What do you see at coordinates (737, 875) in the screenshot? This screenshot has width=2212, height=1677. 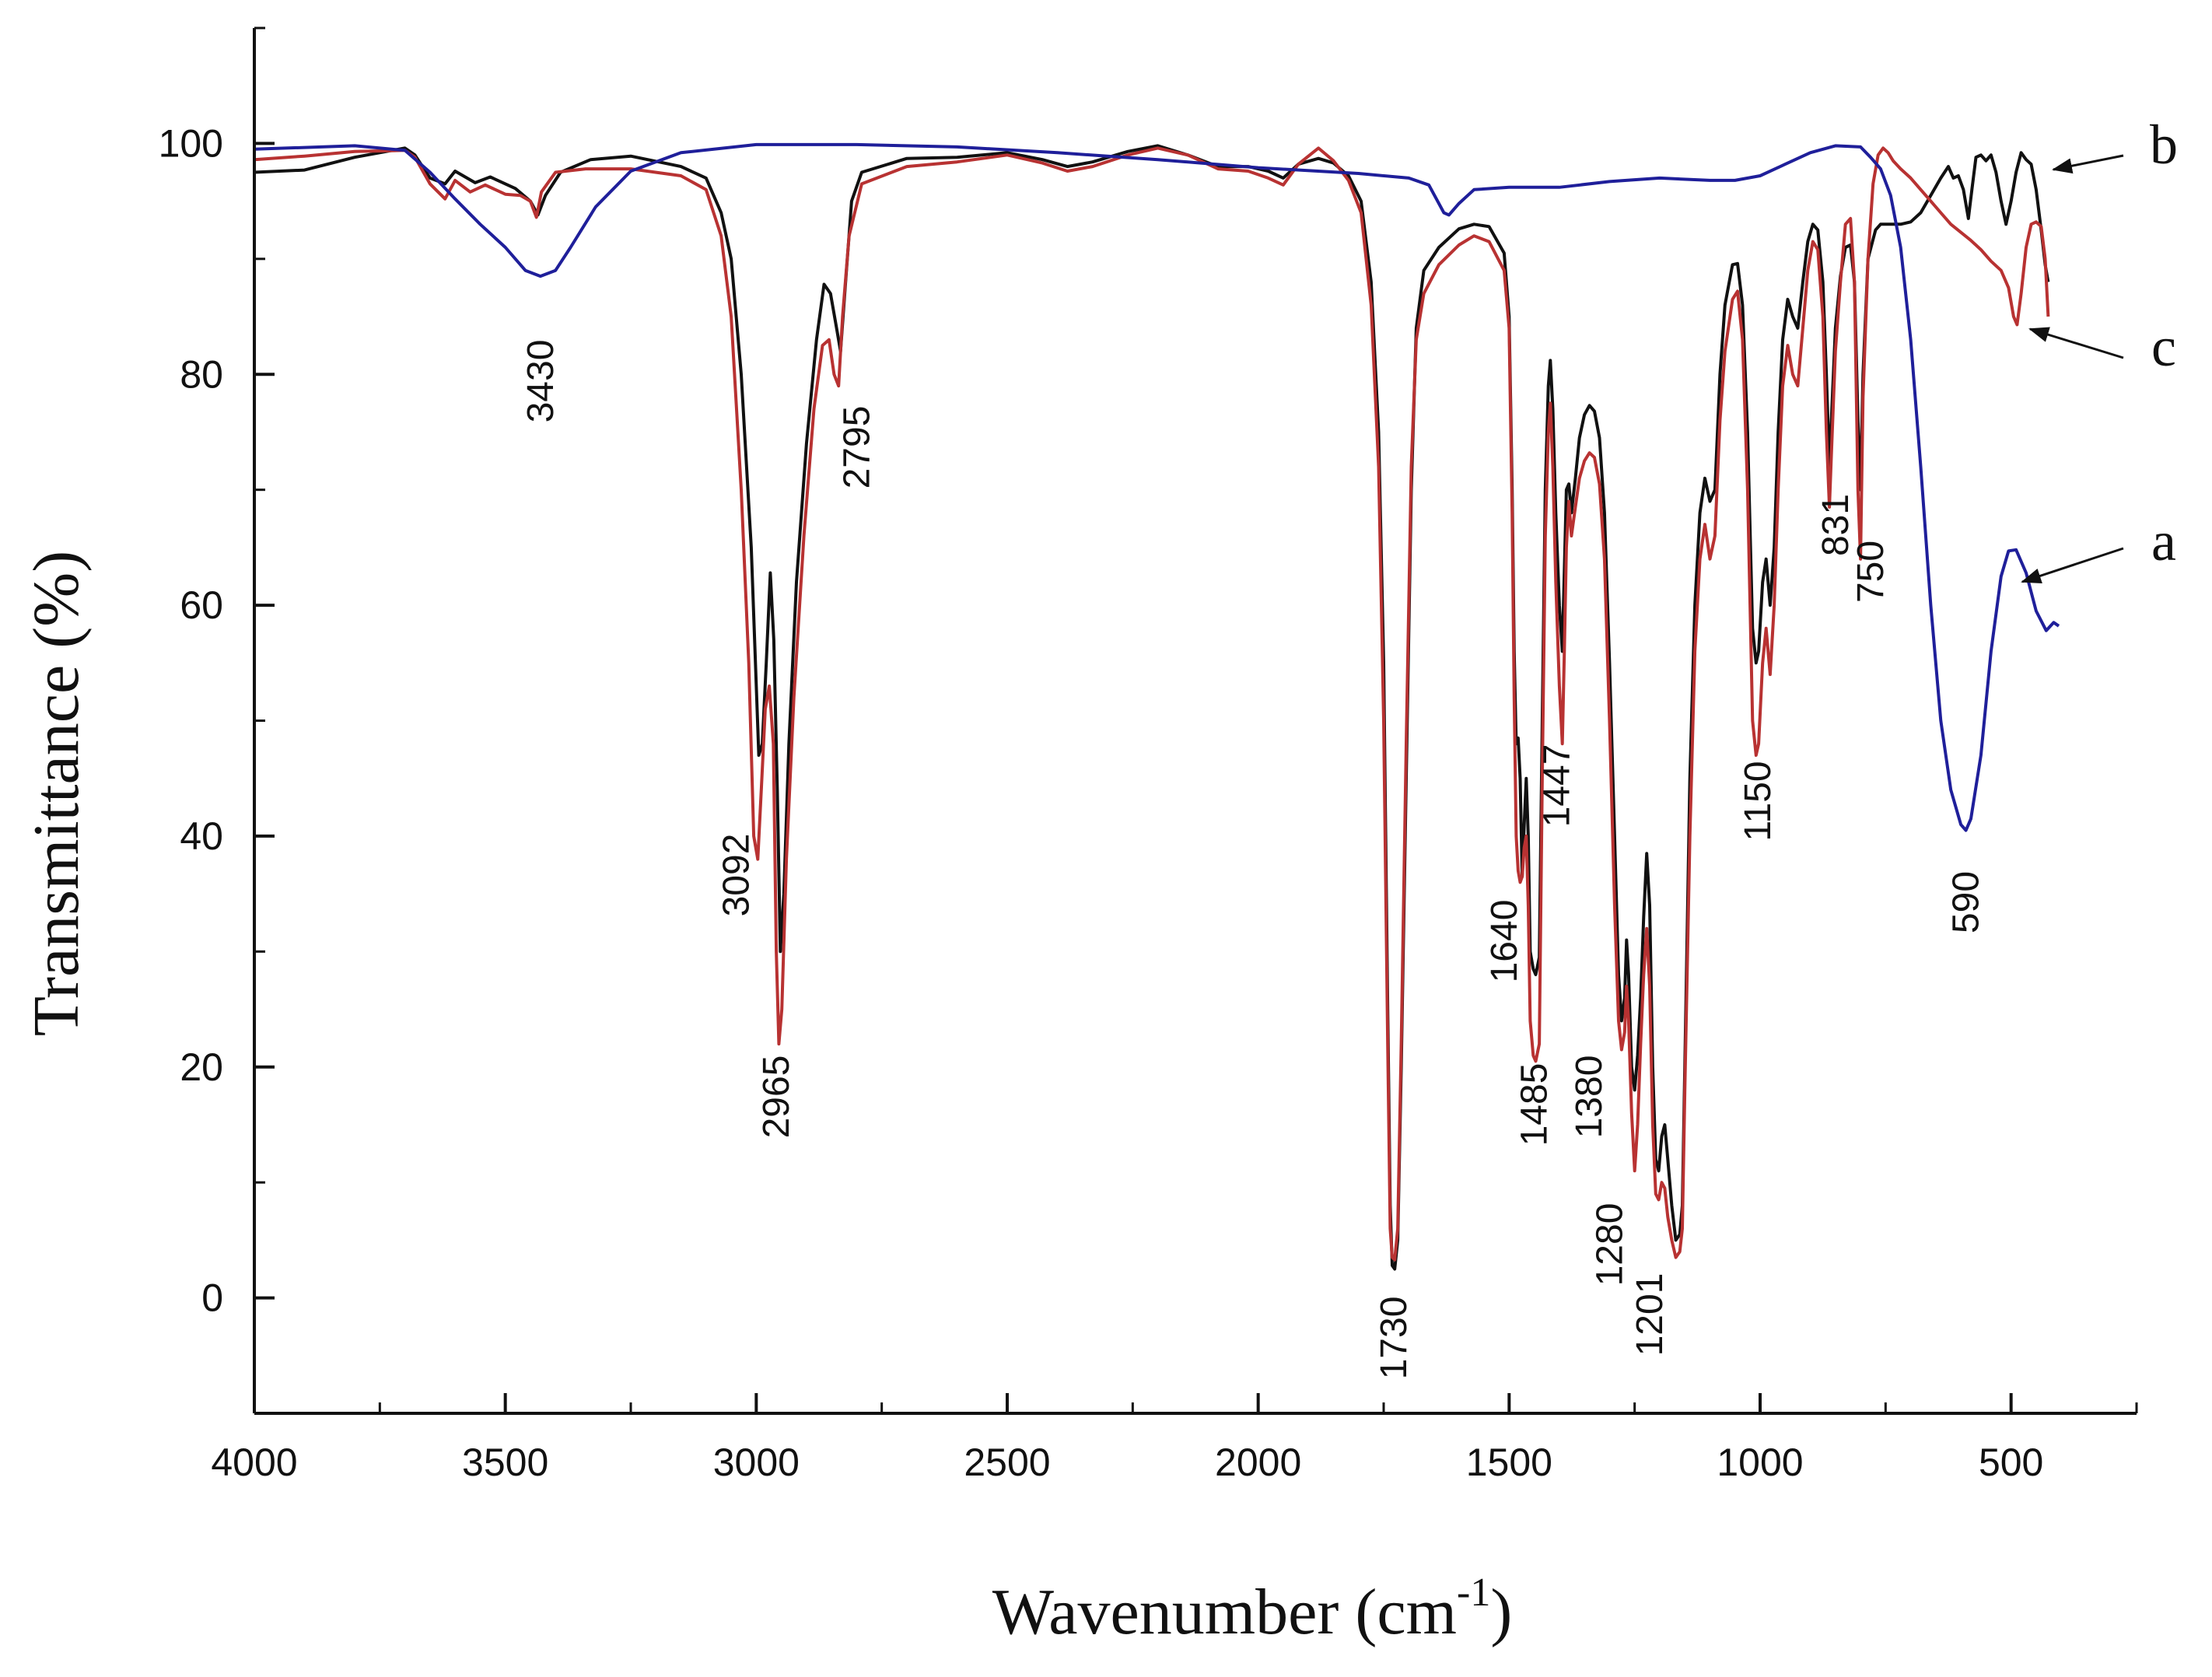 I see `peak-label-3092: 3092` at bounding box center [737, 875].